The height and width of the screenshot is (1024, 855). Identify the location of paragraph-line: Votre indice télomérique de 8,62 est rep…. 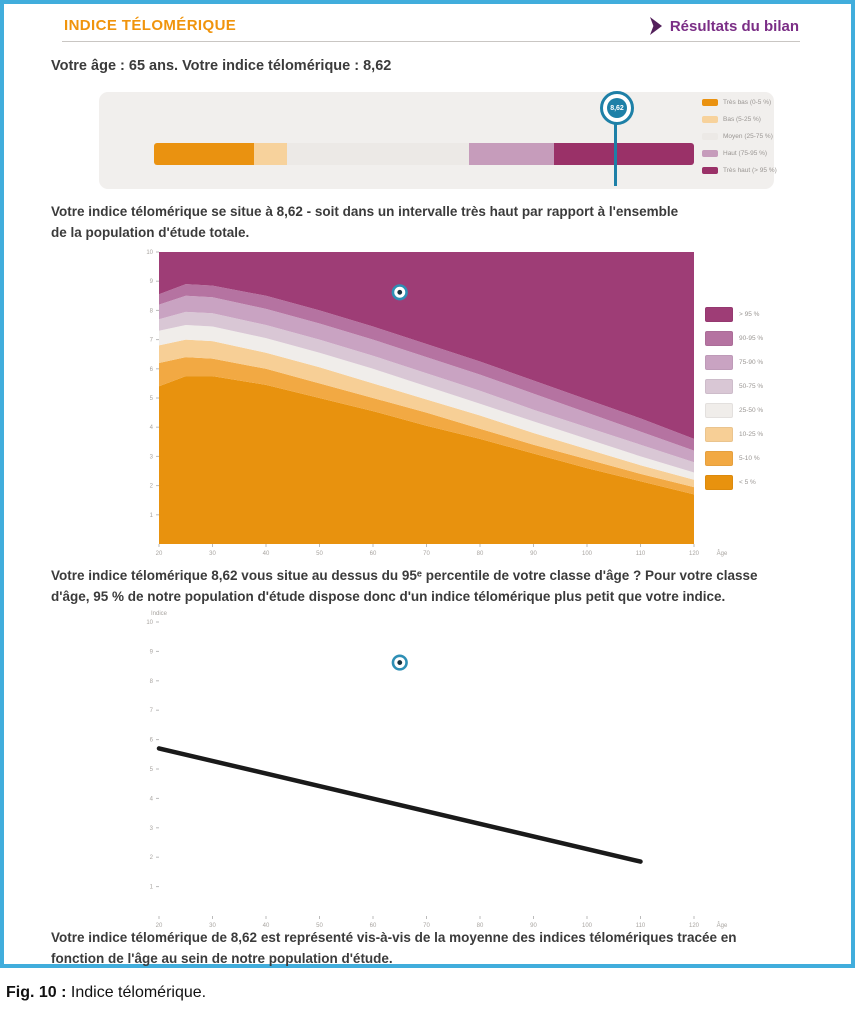
(394, 937).